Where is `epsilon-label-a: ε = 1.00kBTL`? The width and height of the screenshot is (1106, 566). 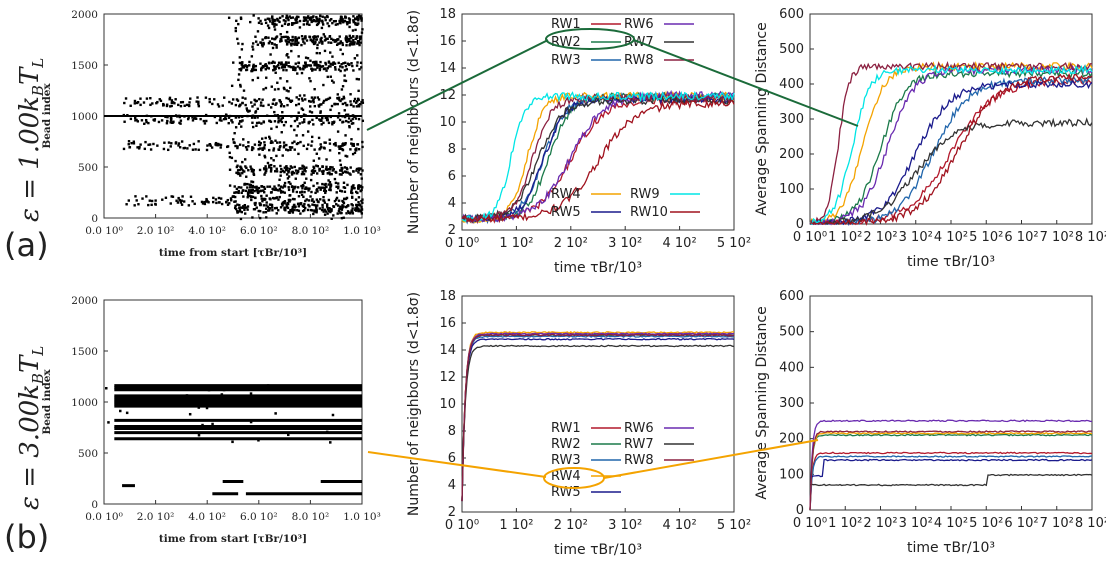
epsilon-label-a: ε = 1.00kBTL is located at coordinates (31, 140).